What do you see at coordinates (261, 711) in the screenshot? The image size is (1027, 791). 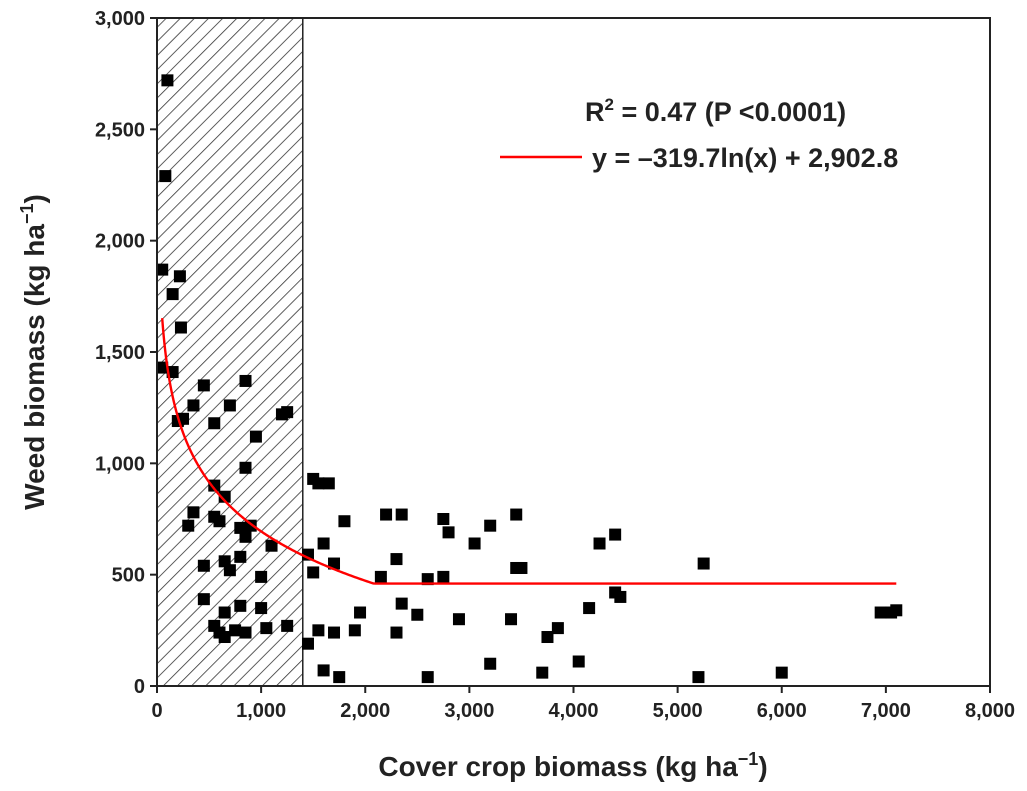 I see `x-tick-label: 1,000` at bounding box center [261, 711].